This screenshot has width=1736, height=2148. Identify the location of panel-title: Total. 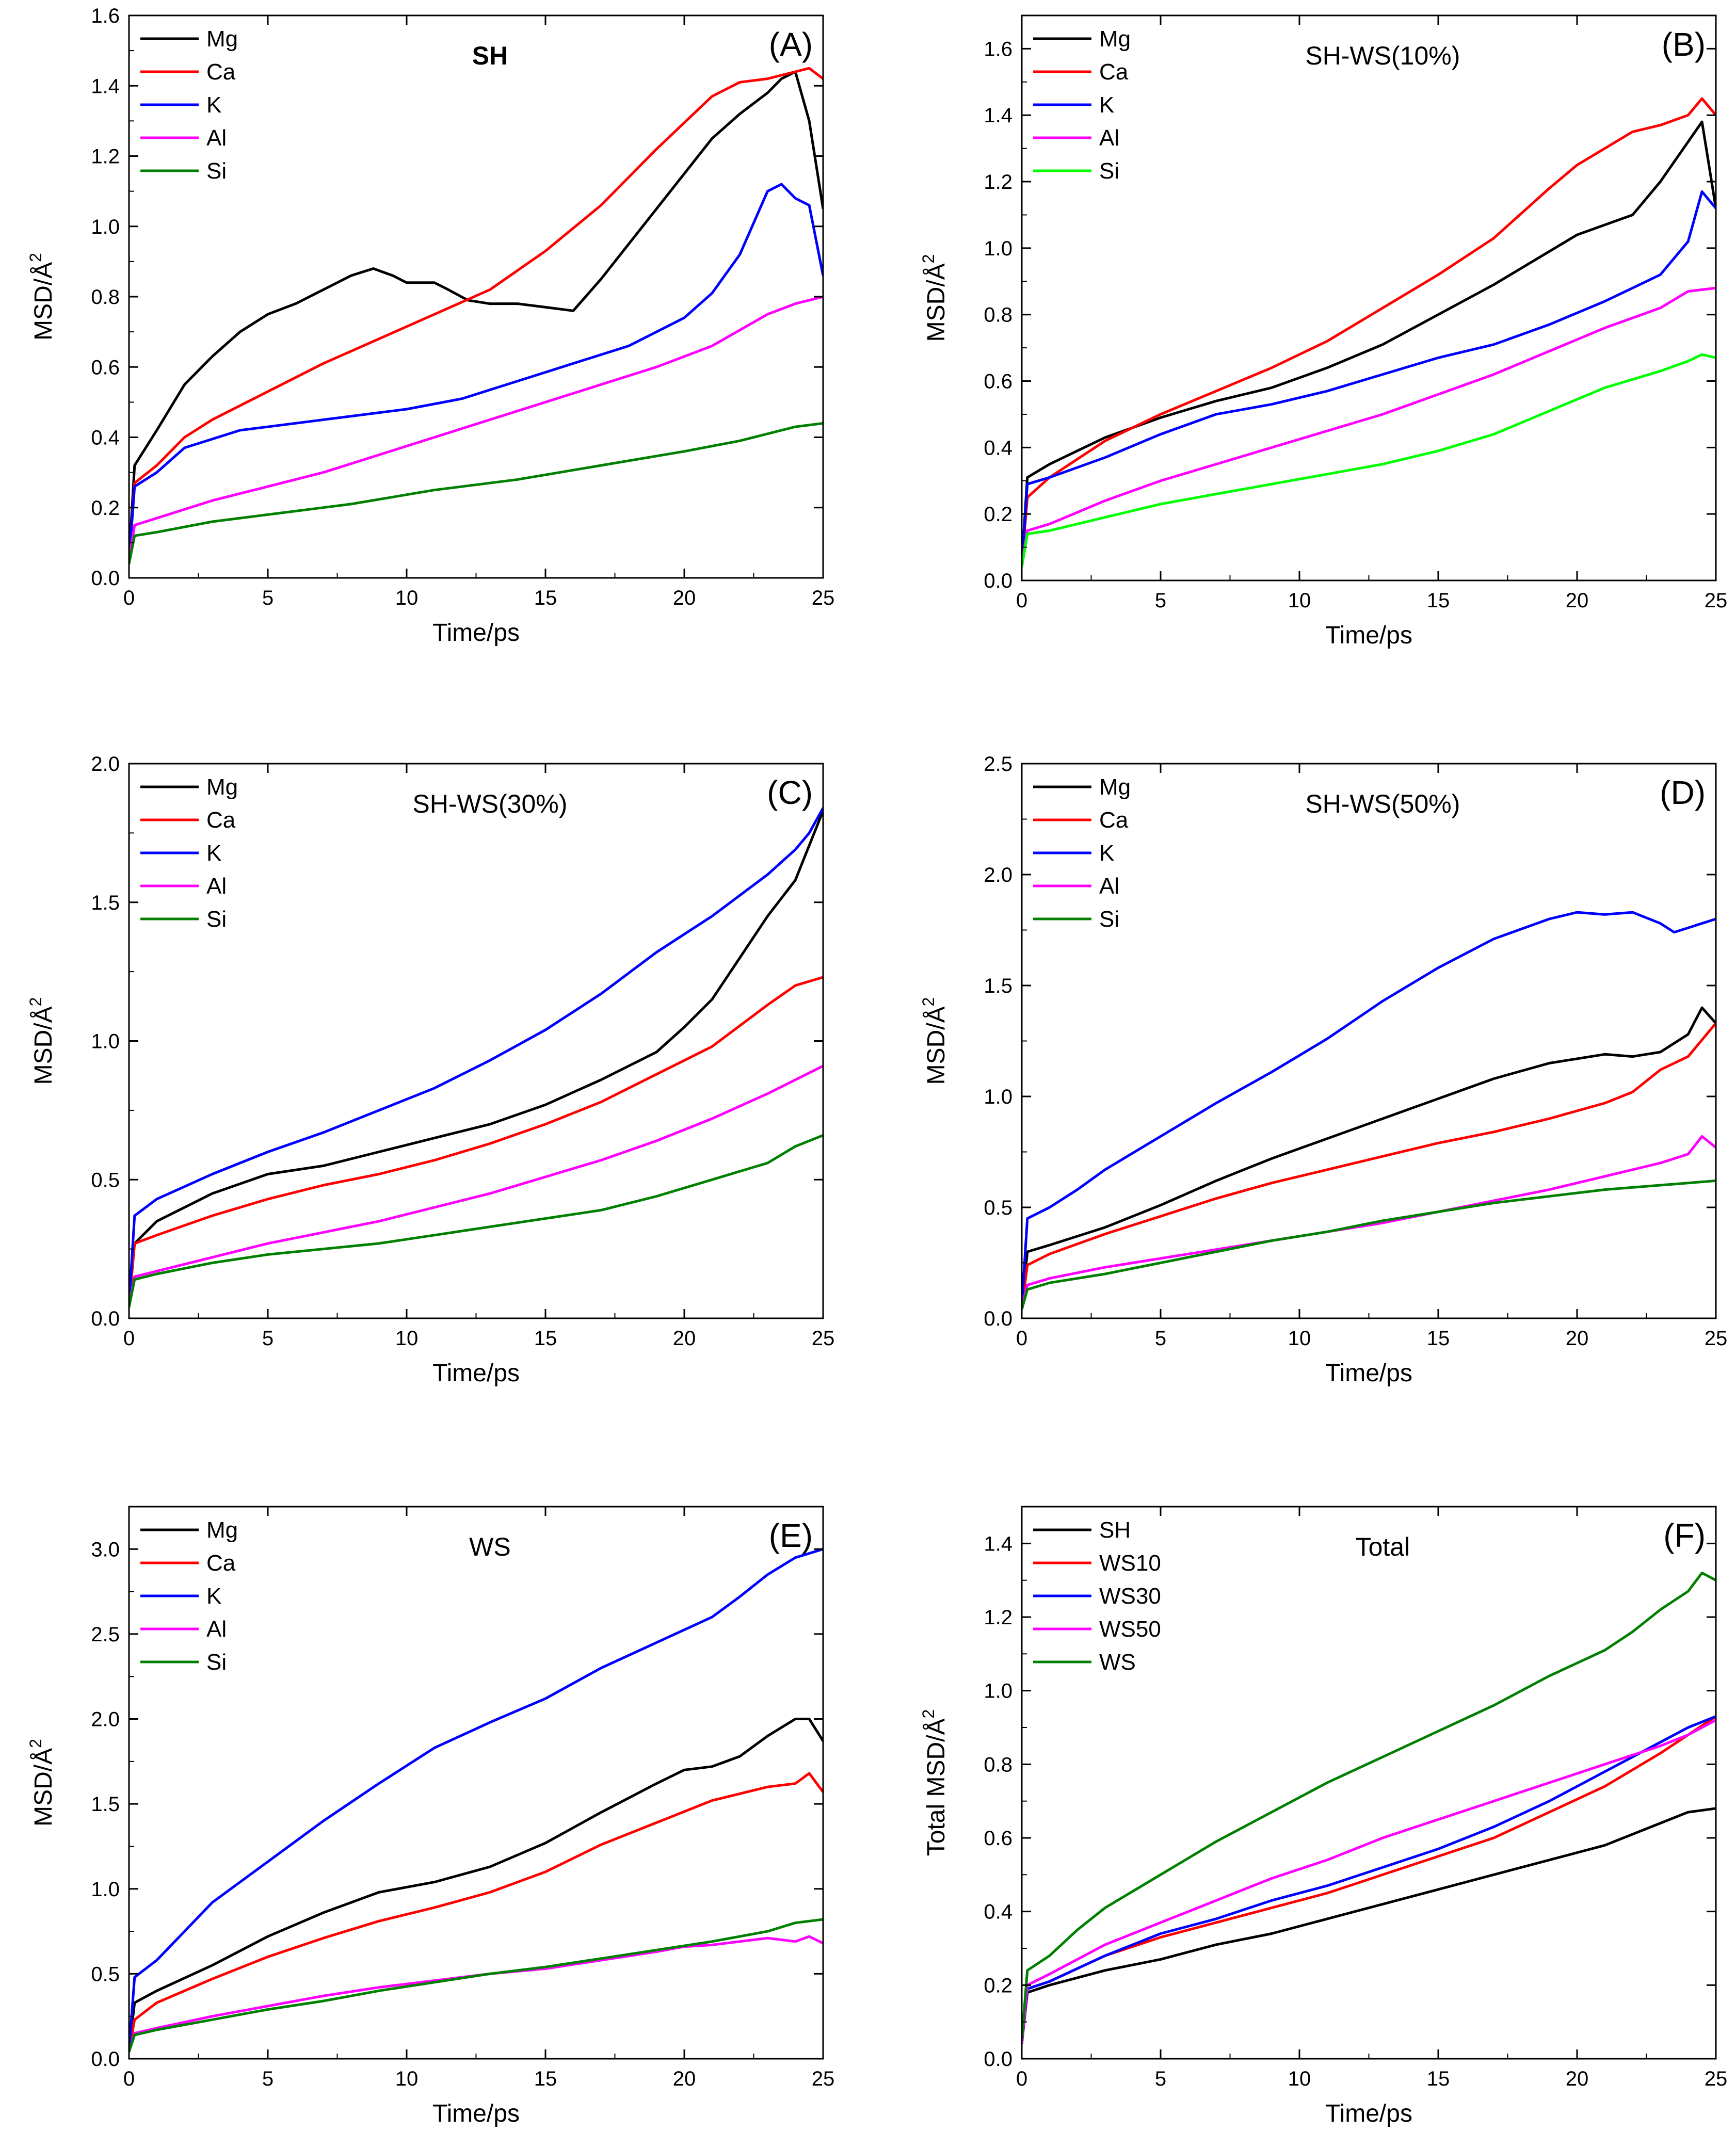
(1383, 1546).